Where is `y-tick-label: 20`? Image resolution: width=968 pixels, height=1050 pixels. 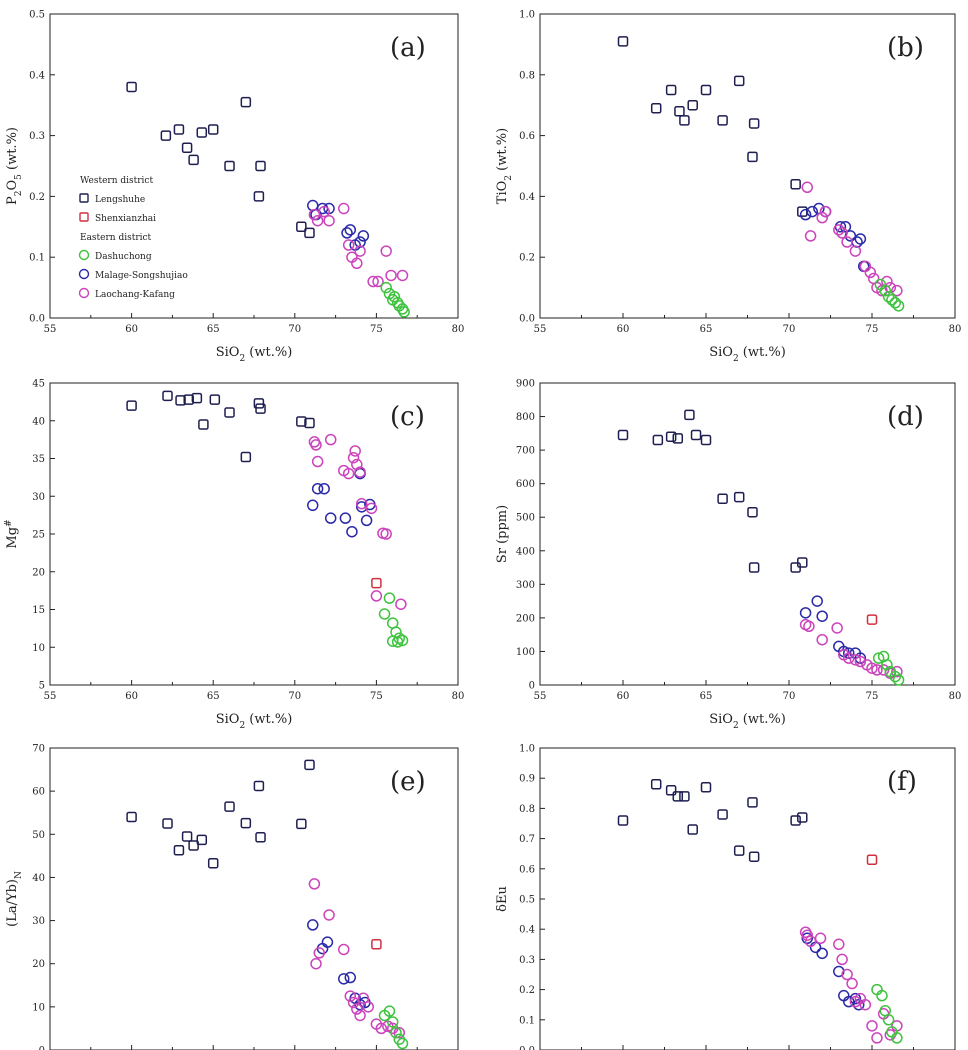
y-tick-label: 20 is located at coordinates (38, 572).